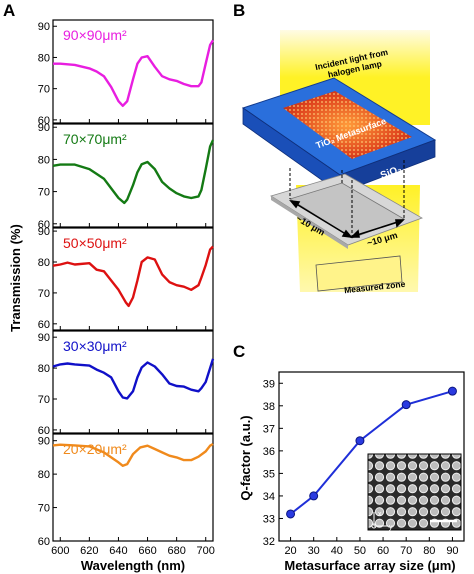 The height and width of the screenshot is (574, 474). Describe the element at coordinates (269, 542) in the screenshot. I see `y-tick-label: 32` at that location.